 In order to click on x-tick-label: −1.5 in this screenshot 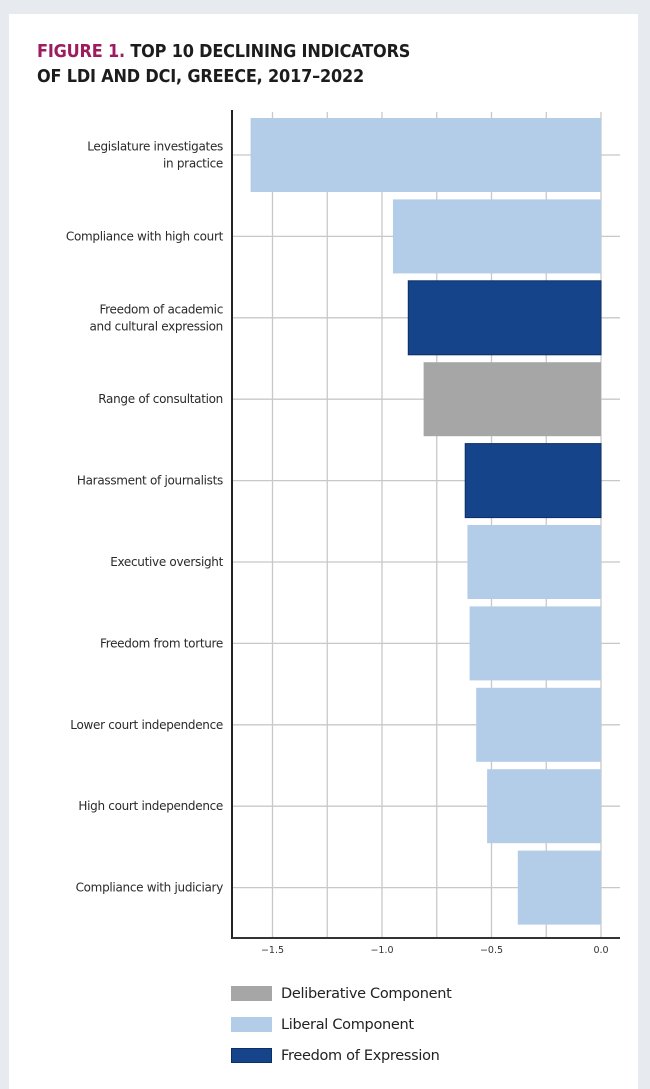, I will do `click(272, 950)`.